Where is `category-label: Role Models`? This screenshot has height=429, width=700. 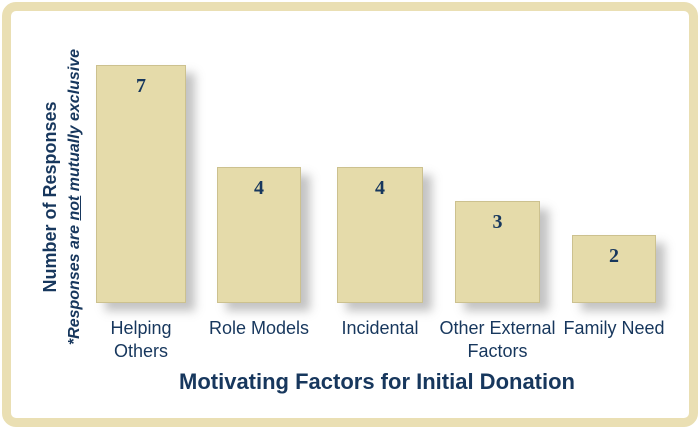 category-label: Role Models is located at coordinates (259, 328).